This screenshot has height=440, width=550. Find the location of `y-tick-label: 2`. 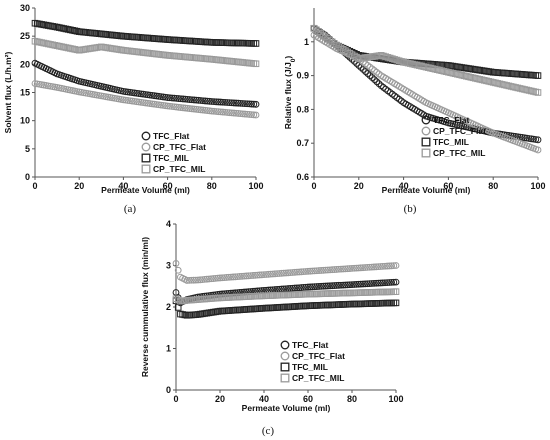

y-tick-label: 2 is located at coordinates (168, 307).